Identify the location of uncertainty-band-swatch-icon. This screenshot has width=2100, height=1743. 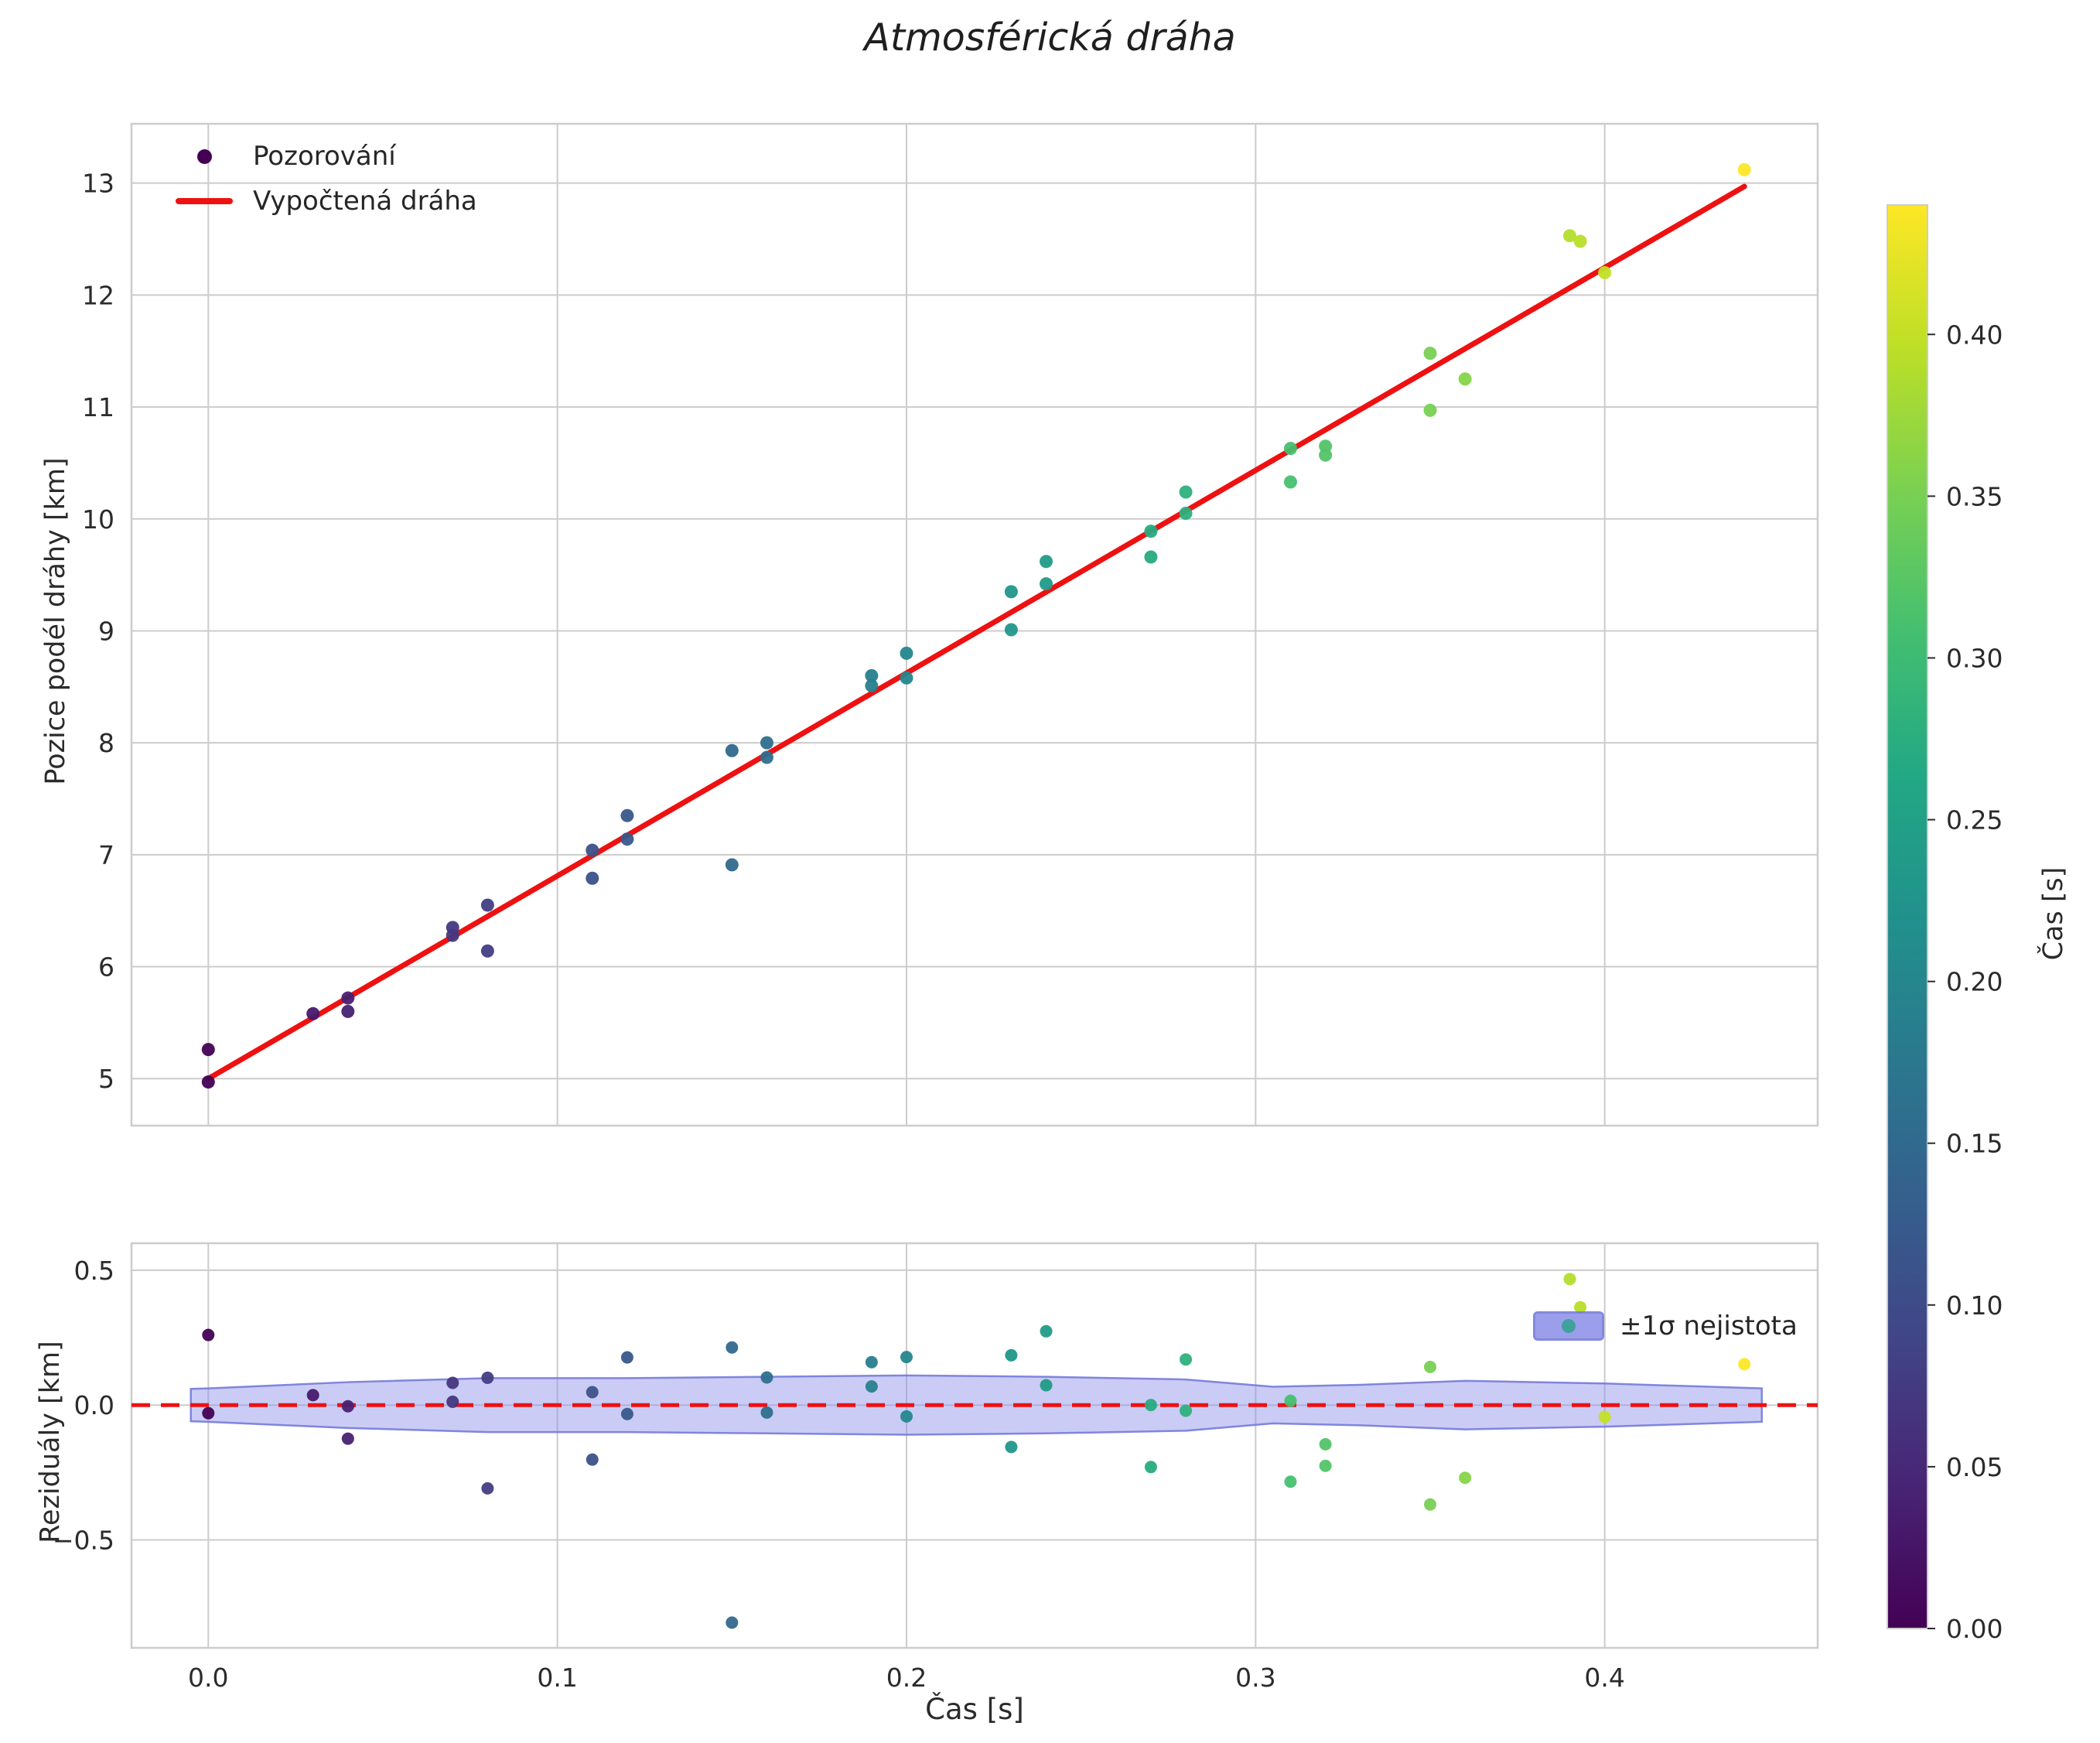
(1569, 1326).